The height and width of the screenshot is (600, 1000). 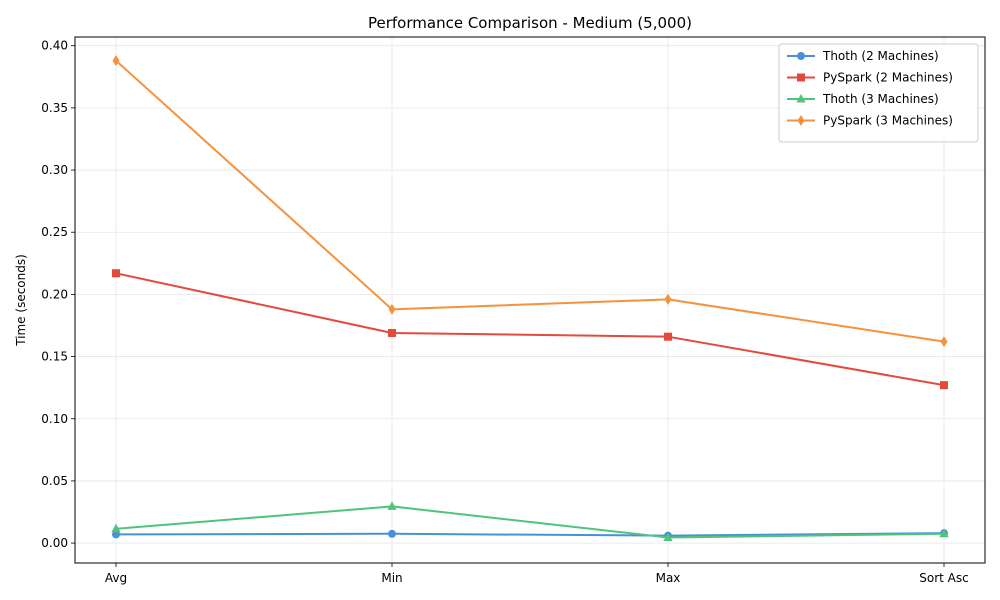 What do you see at coordinates (530, 23) in the screenshot?
I see `chart-title: Performance Comparison - Medium (5,000)` at bounding box center [530, 23].